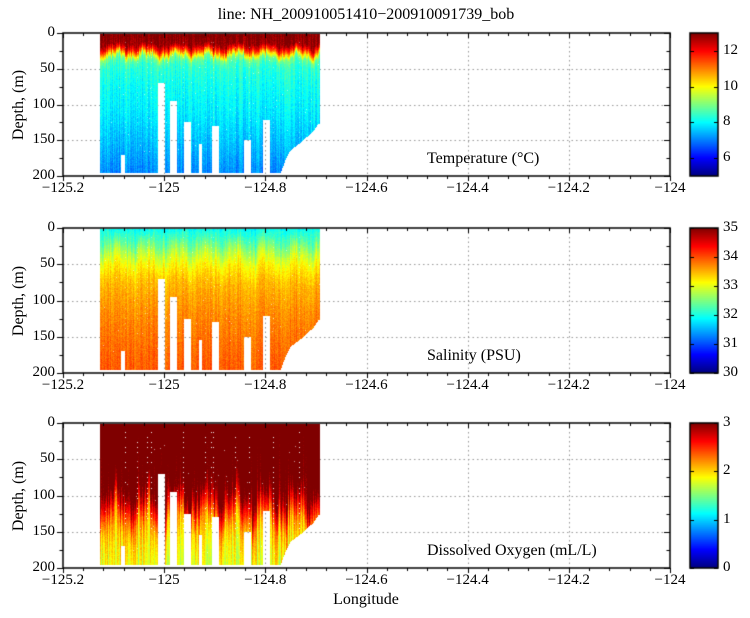 This screenshot has width=750, height=618. What do you see at coordinates (366, 14) in the screenshot?
I see `figure-title: line: NH_200910051410−200910091739_bob` at bounding box center [366, 14].